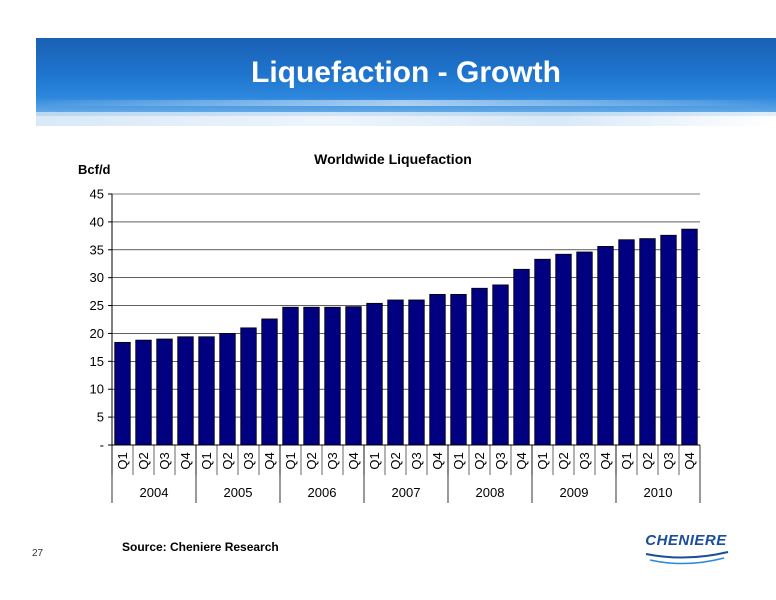  Describe the element at coordinates (490, 492) in the screenshot. I see `year-label: 2008` at that location.